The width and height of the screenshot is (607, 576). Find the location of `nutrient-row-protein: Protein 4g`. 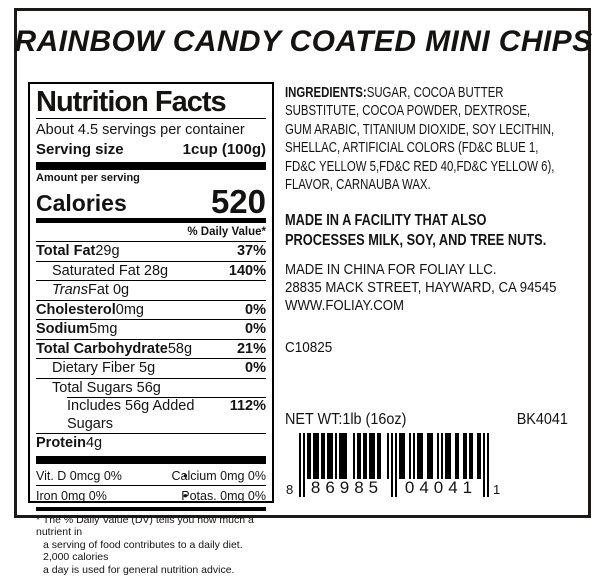

nutrient-row-protein: Protein 4g is located at coordinates (151, 443).